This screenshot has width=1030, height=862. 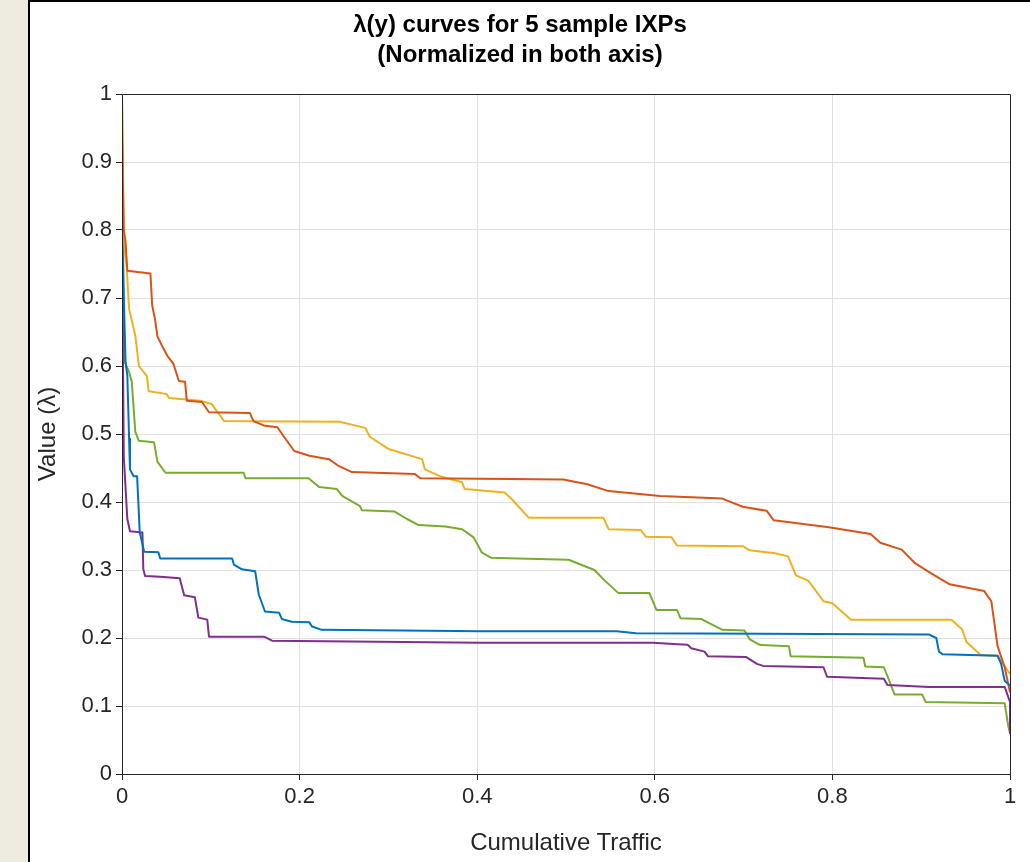 What do you see at coordinates (105, 773) in the screenshot?
I see `y-tick-label: 0` at bounding box center [105, 773].